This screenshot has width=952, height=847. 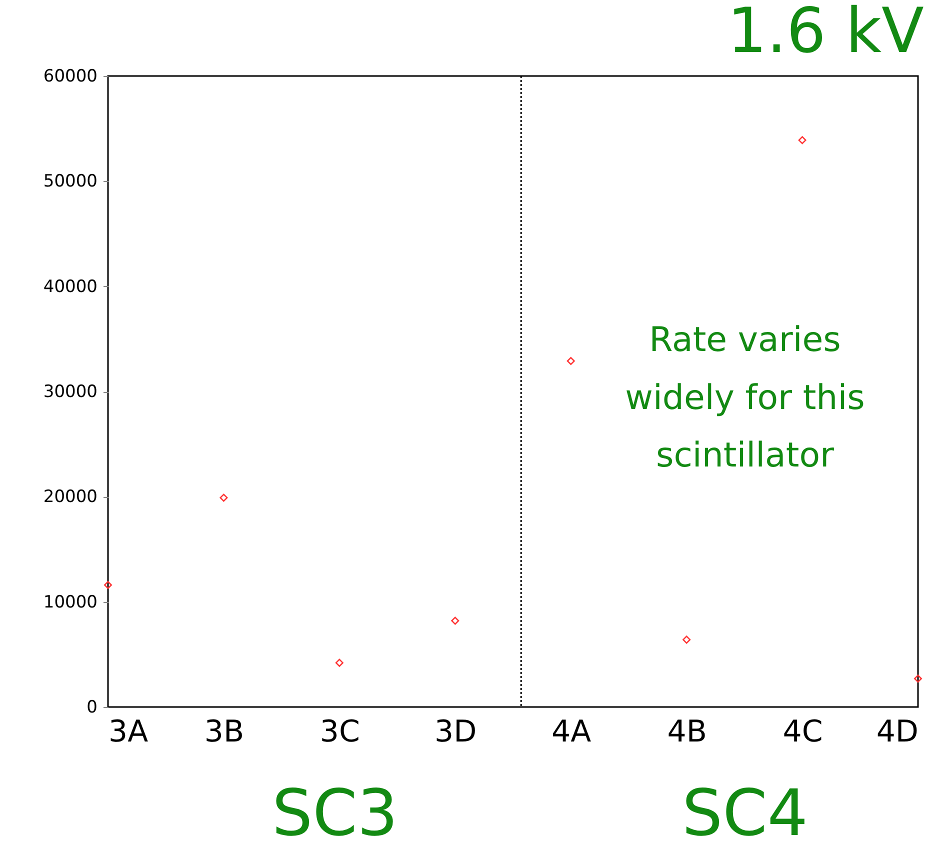 I want to click on y-tick-label: 50000, so click(x=70, y=182).